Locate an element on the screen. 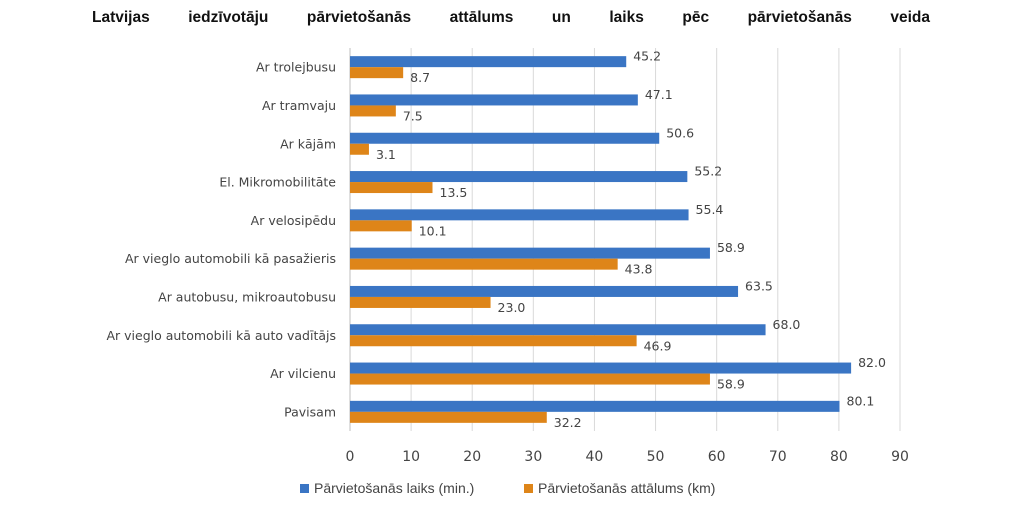 This screenshot has width=1024, height=513. x-tick-label: 50 is located at coordinates (656, 457).